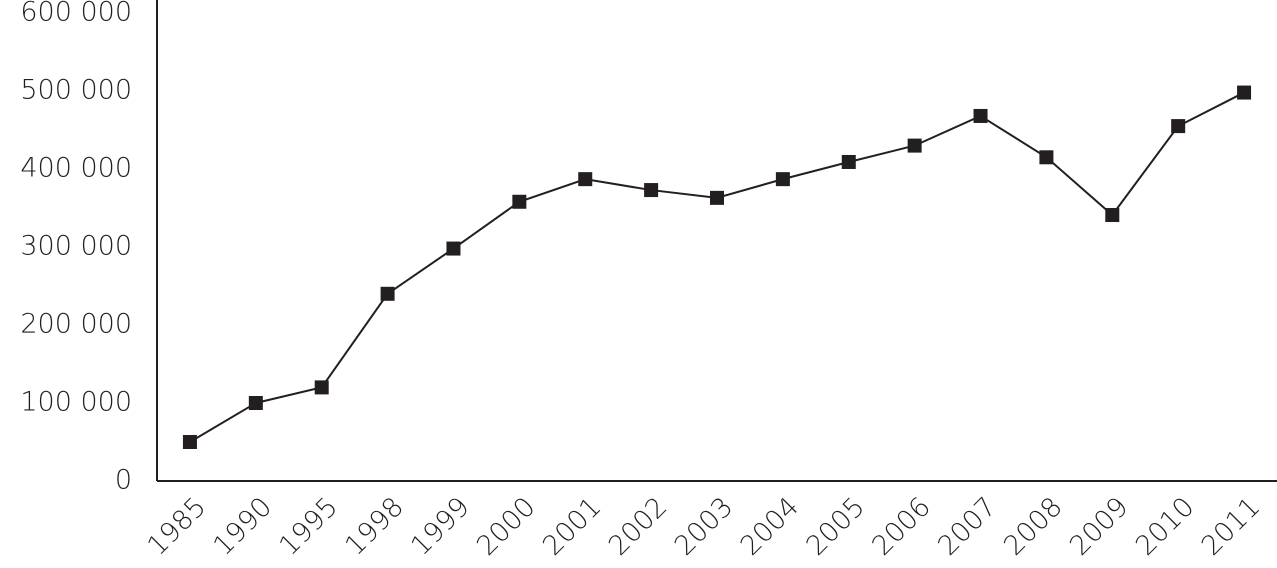  Describe the element at coordinates (76, 402) in the screenshot. I see `y-tick-label: 100 000` at that location.